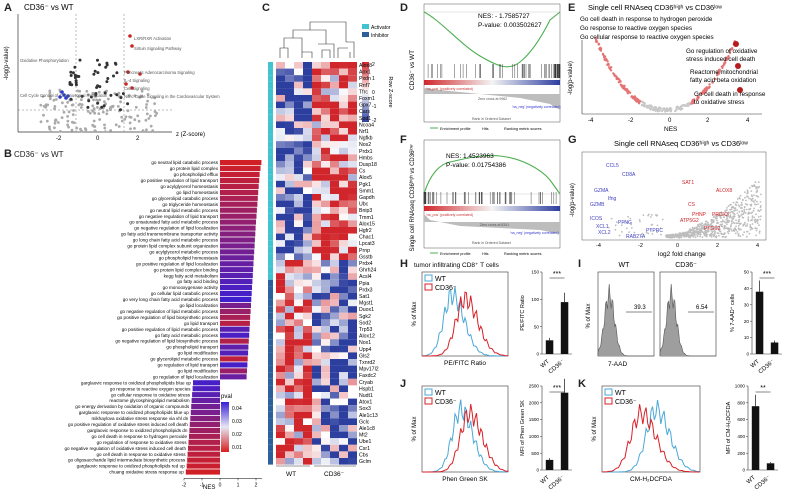 Image resolution: width=788 pixels, height=499 pixels. I want to click on panel-c-dendrogram, so click(317, 39).